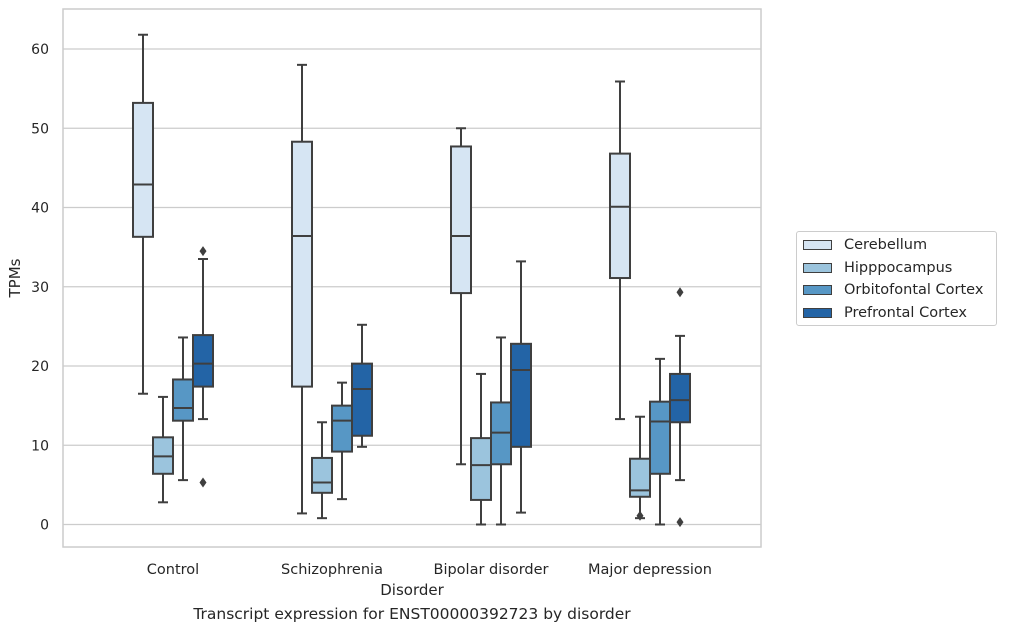  Describe the element at coordinates (40, 129) in the screenshot. I see `y-tick-label: 50` at that location.